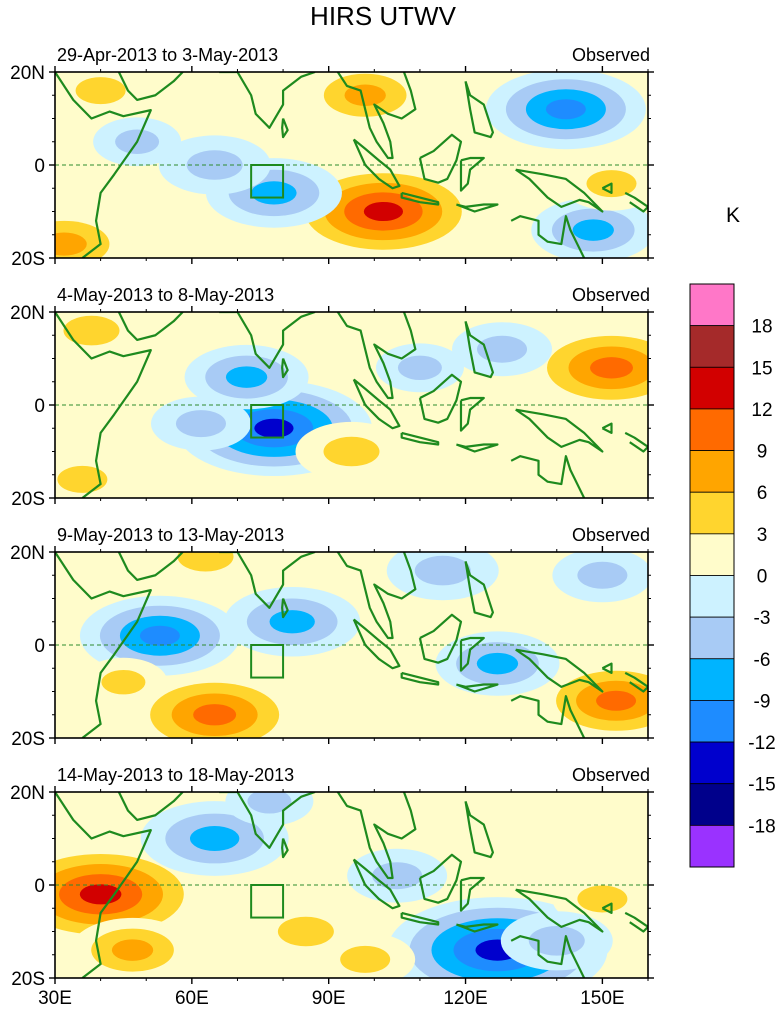  Describe the element at coordinates (192, 998) in the screenshot. I see `x-tick-label: 60E` at that location.